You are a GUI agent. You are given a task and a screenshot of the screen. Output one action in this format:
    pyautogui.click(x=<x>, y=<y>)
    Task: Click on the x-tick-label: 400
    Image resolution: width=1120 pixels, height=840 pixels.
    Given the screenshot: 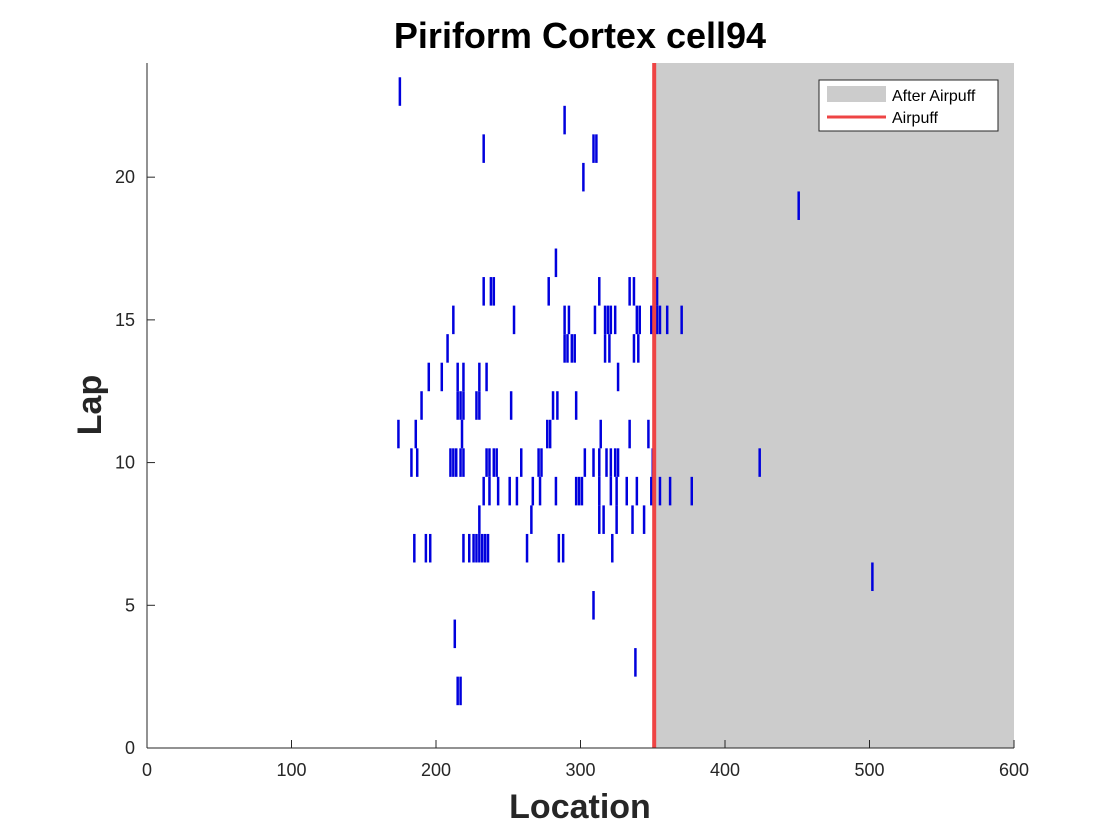 What is the action you would take?
    pyautogui.click(x=725, y=770)
    